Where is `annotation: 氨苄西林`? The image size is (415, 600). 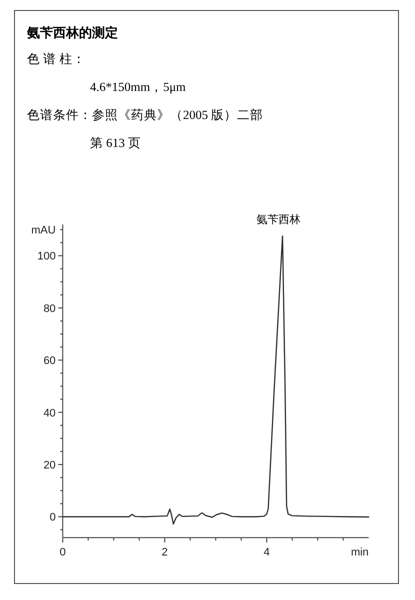
annotation: 氨苄西林 is located at coordinates (278, 220).